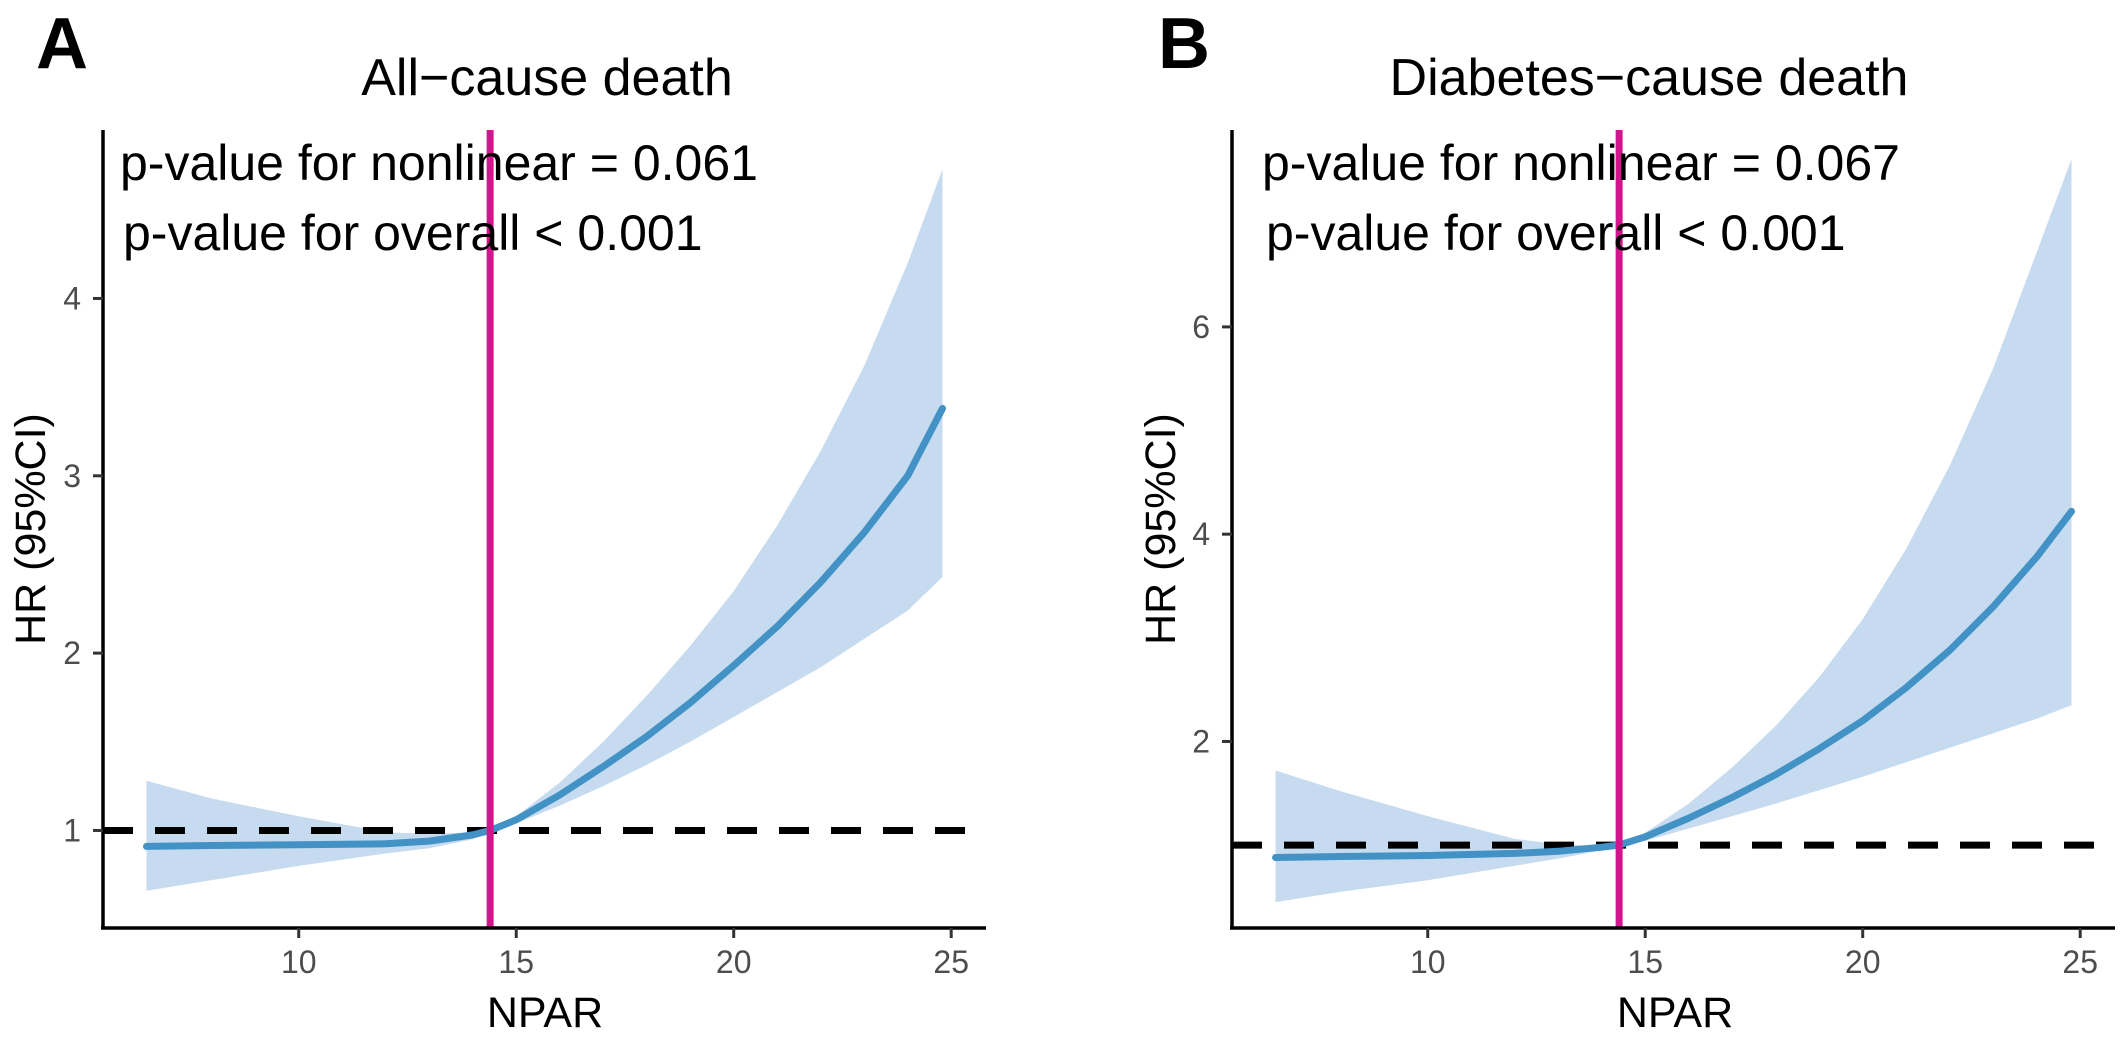 The image size is (2128, 1037). I want to click on panel-a-x-tick-label: 15, so click(516, 962).